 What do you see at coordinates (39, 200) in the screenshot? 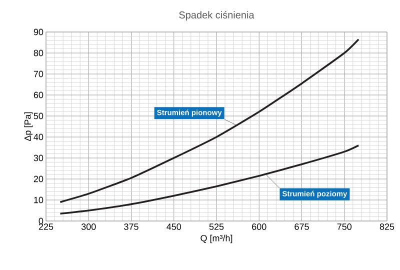
I see `y-tick-label: 10` at bounding box center [39, 200].